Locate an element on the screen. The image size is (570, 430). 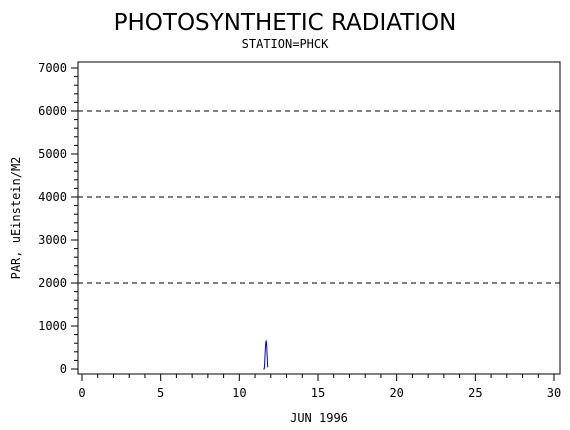
x-tick-label: 0 is located at coordinates (81, 393).